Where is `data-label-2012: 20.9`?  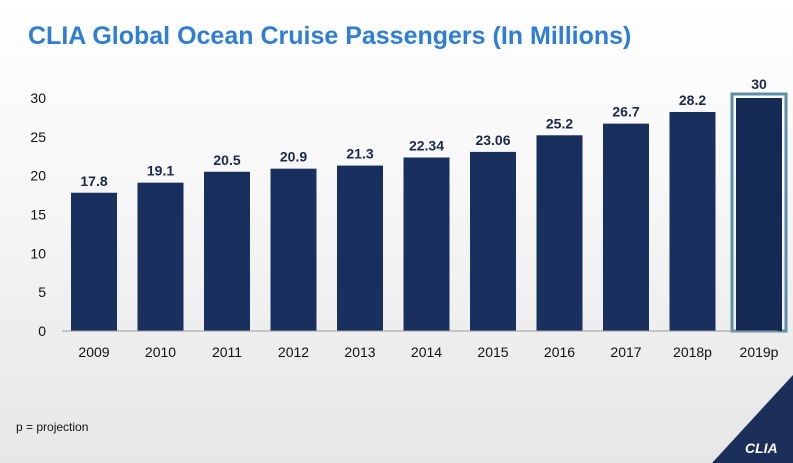 data-label-2012: 20.9 is located at coordinates (293, 157).